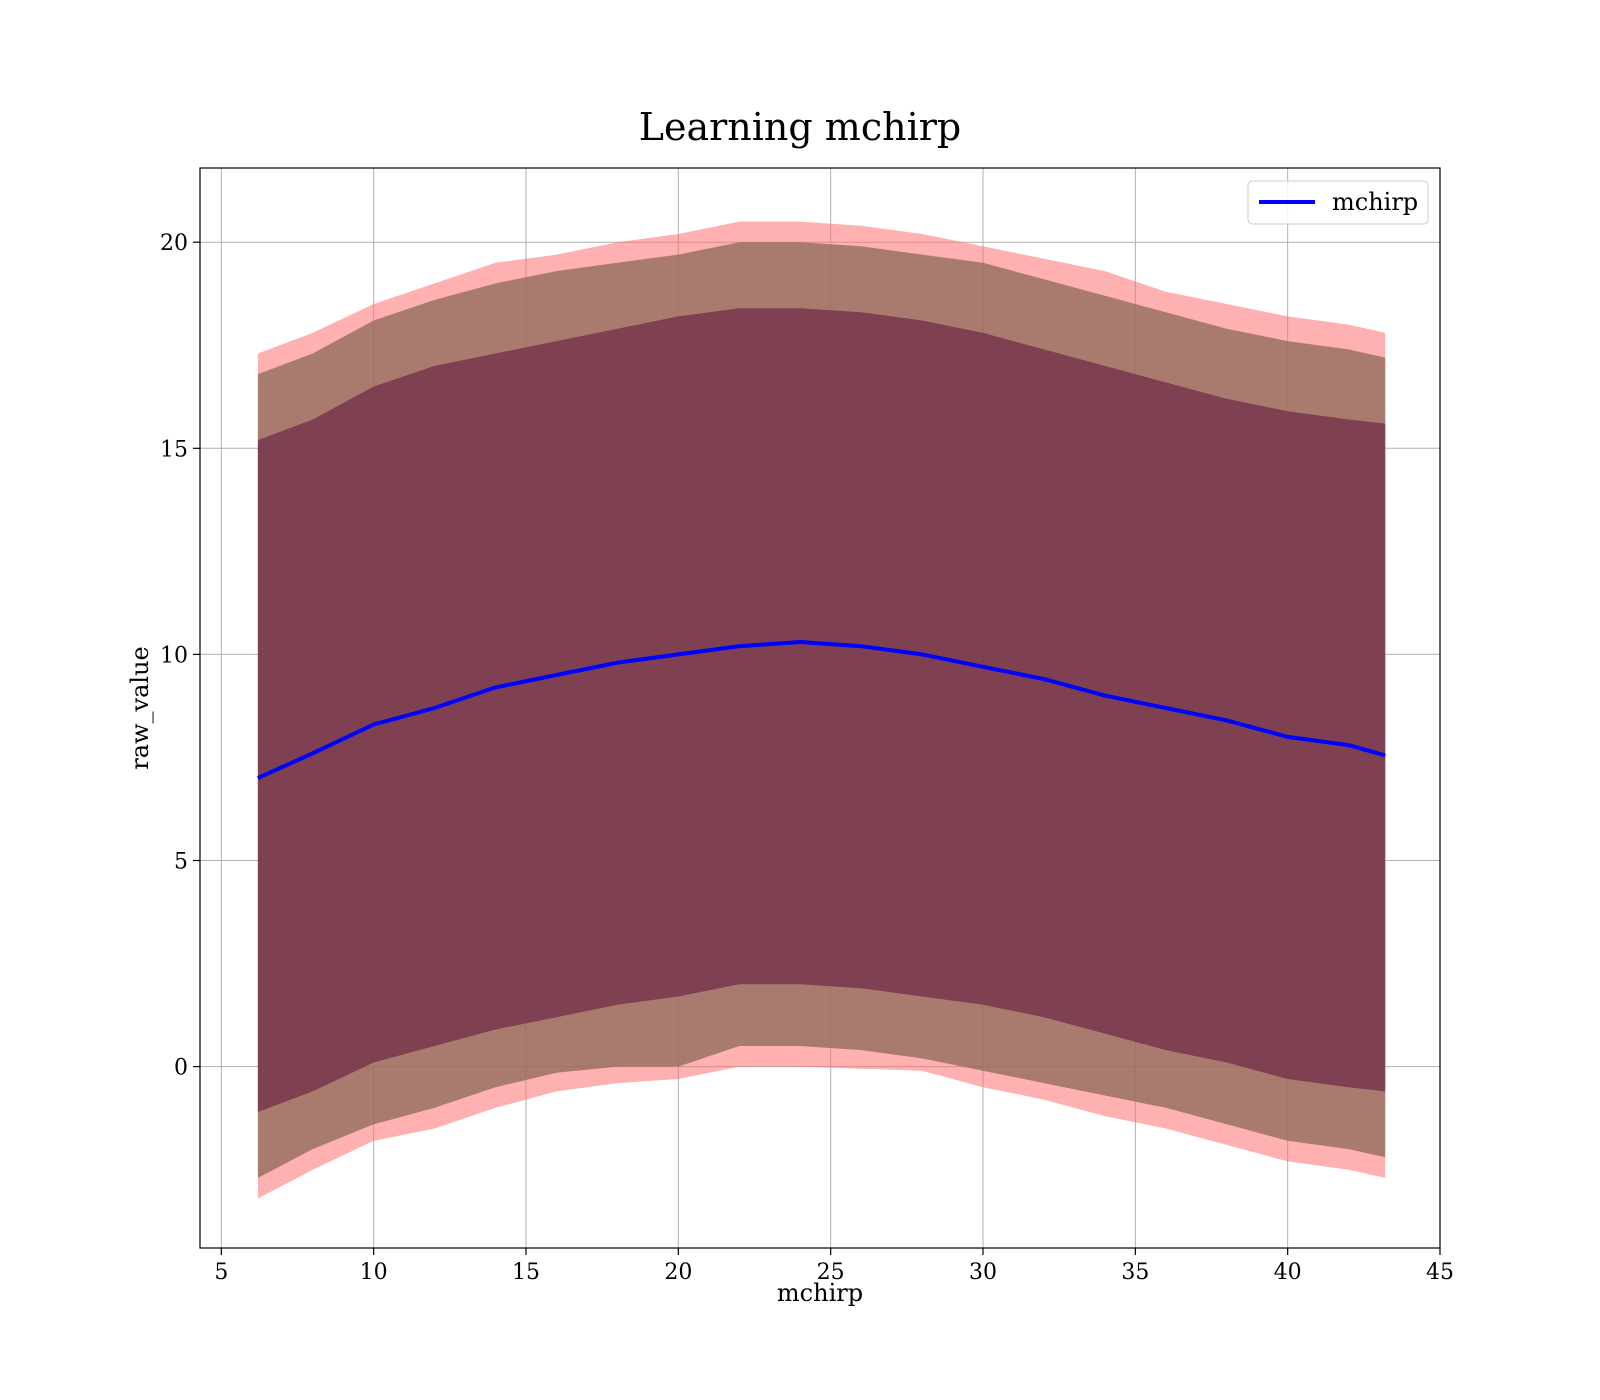 The height and width of the screenshot is (1400, 1600). Describe the element at coordinates (983, 1272) in the screenshot. I see `x-tick-label: 30` at that location.